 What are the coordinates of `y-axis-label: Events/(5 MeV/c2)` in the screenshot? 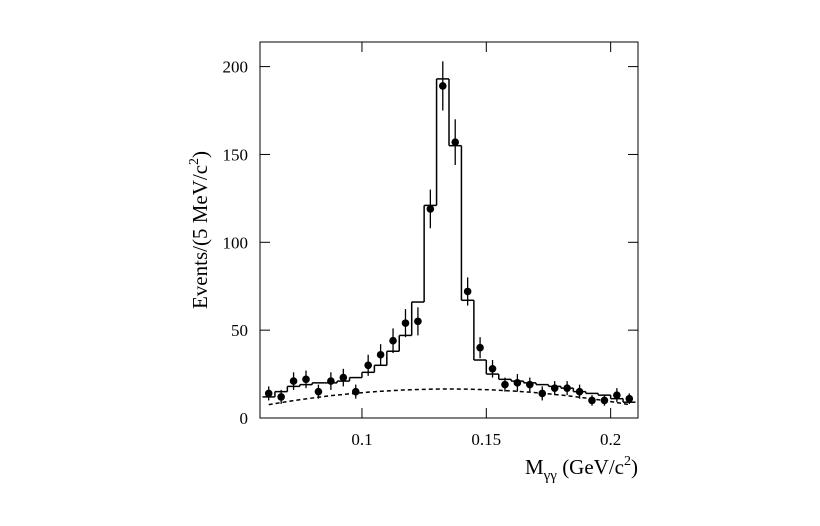 It's located at (199, 230).